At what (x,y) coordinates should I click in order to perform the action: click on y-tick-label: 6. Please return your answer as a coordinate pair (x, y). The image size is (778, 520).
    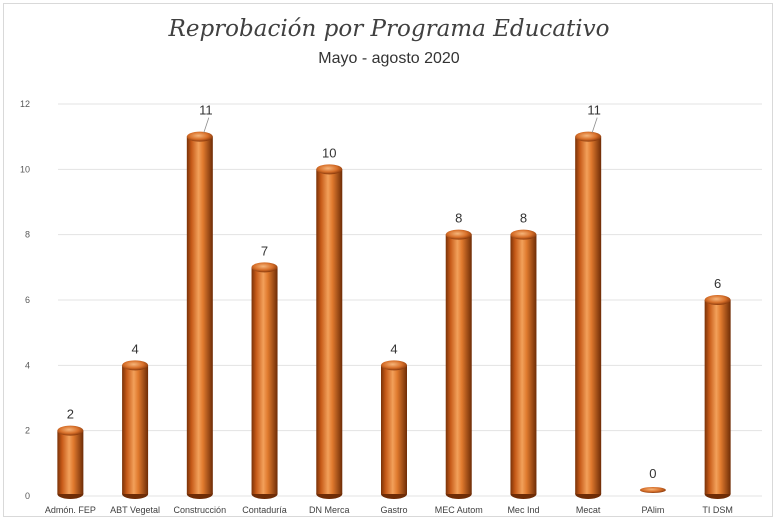
    Looking at the image, I should click on (27, 300).